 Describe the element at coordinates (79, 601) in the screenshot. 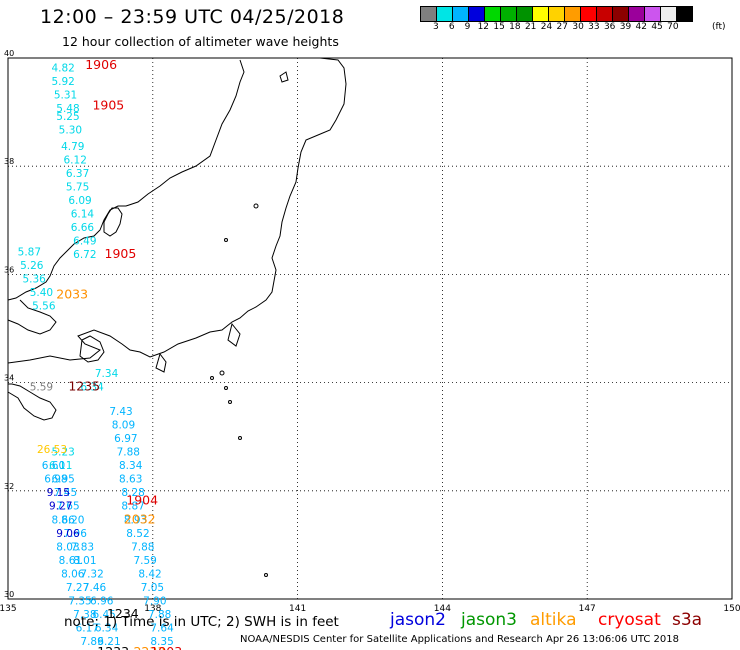

I see `wave-height-value: 7.35` at that location.